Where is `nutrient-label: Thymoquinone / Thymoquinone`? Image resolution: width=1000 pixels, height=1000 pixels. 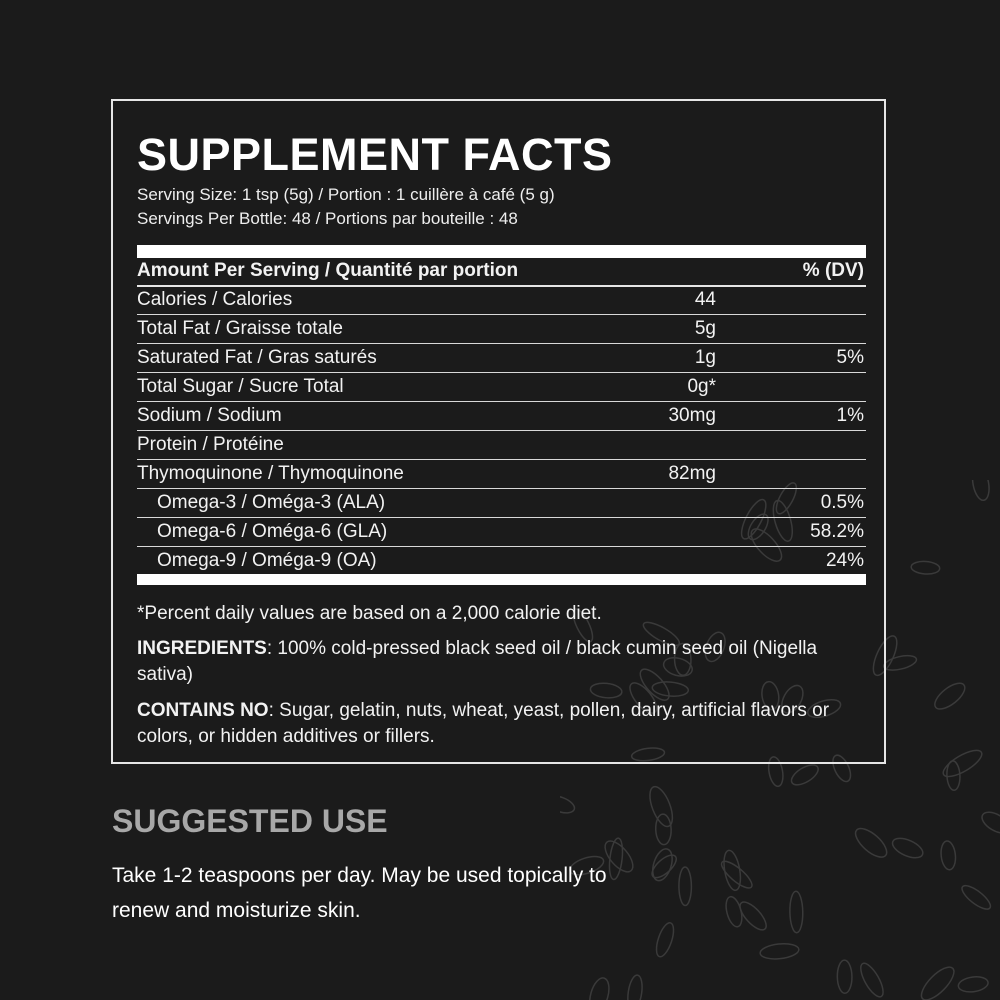 nutrient-label: Thymoquinone / Thymoquinone is located at coordinates (270, 473).